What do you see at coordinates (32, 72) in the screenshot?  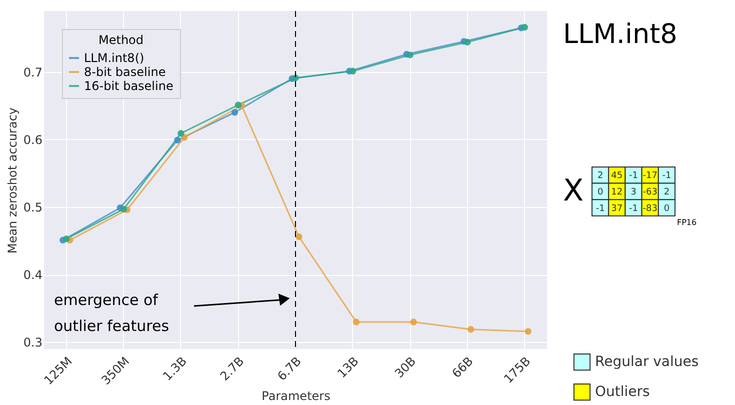 I see `y-tick-label: 0.7` at bounding box center [32, 72].